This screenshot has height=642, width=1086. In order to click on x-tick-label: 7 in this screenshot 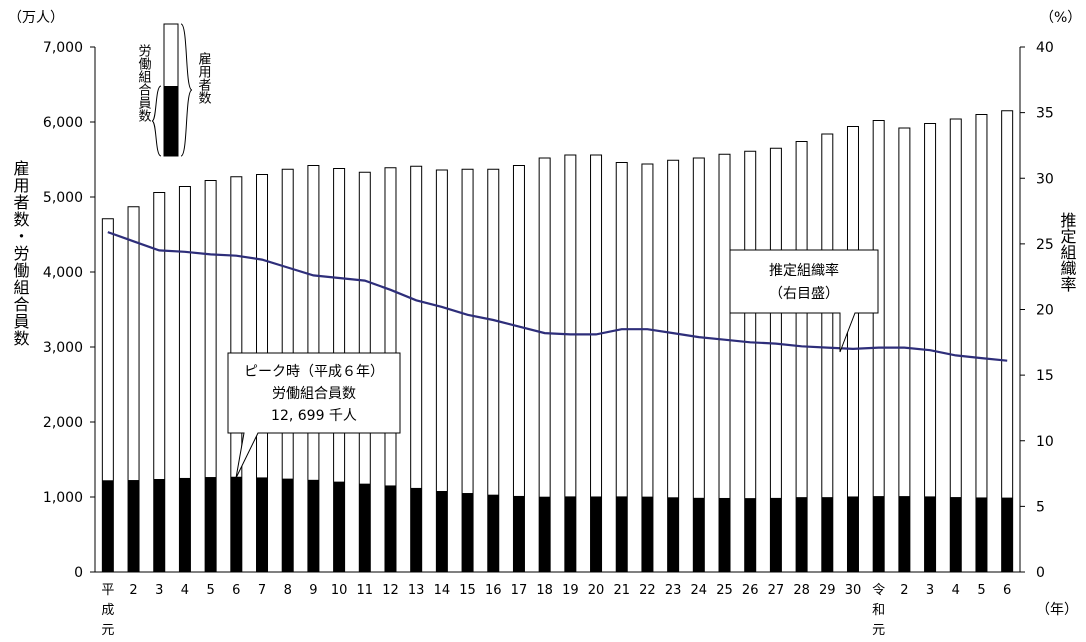, I will do `click(262, 590)`.